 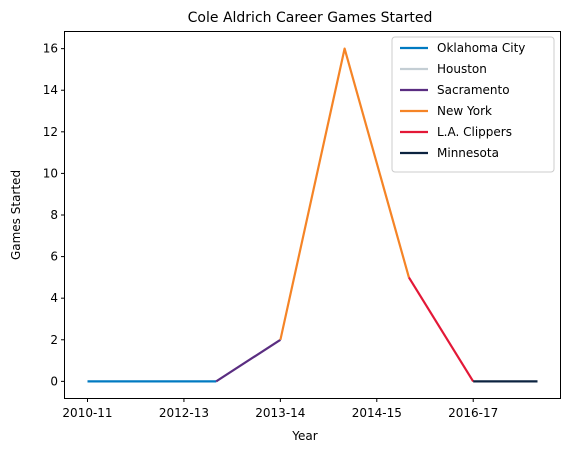 I want to click on legend-label-3: New York, so click(x=464, y=111).